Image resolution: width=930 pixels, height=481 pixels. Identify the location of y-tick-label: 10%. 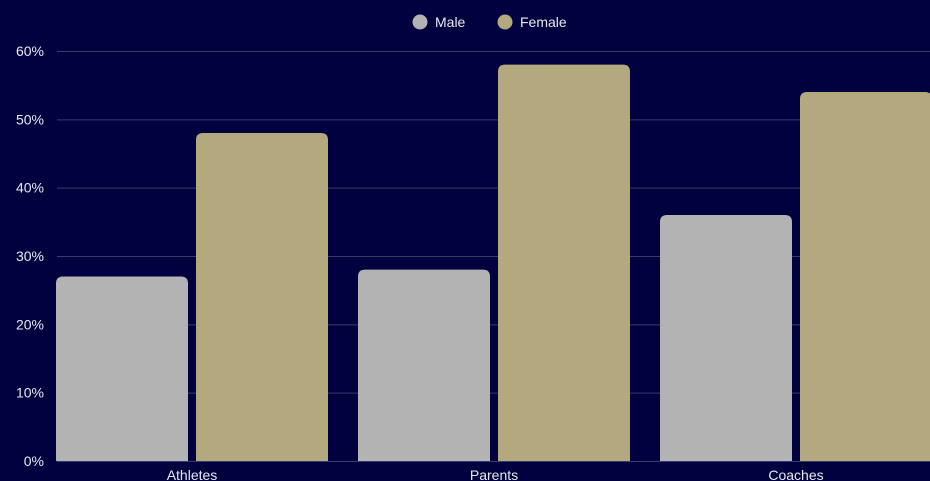
(30, 393).